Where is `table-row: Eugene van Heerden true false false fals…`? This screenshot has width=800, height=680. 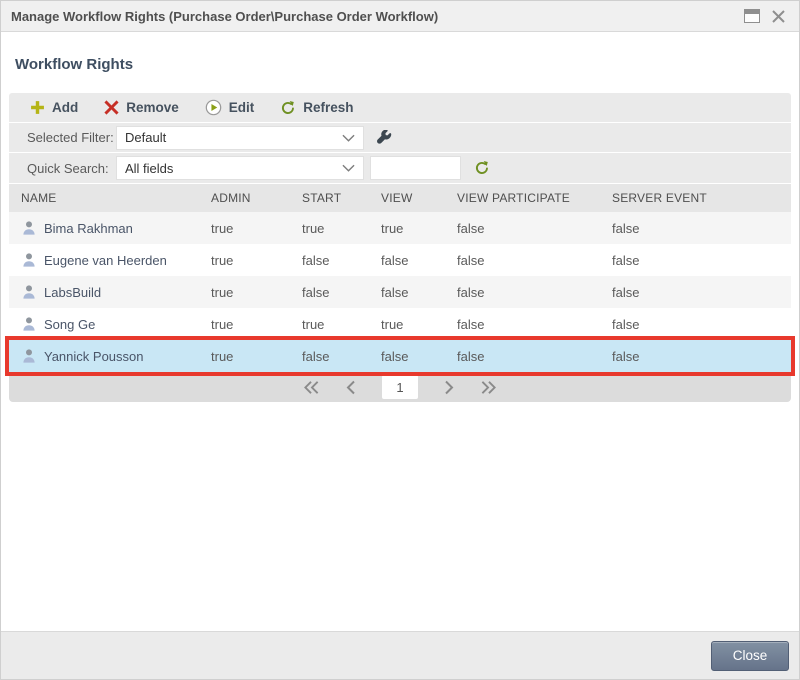 table-row: Eugene van Heerden true false false fals… is located at coordinates (400, 260).